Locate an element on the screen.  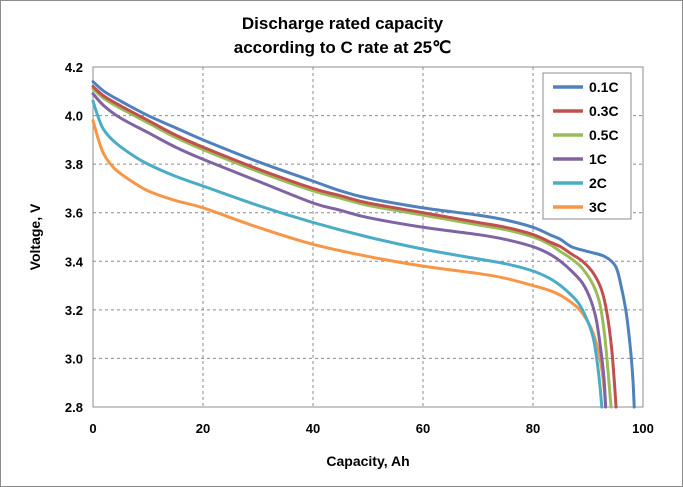
legend-label: 0.3C is located at coordinates (604, 111).